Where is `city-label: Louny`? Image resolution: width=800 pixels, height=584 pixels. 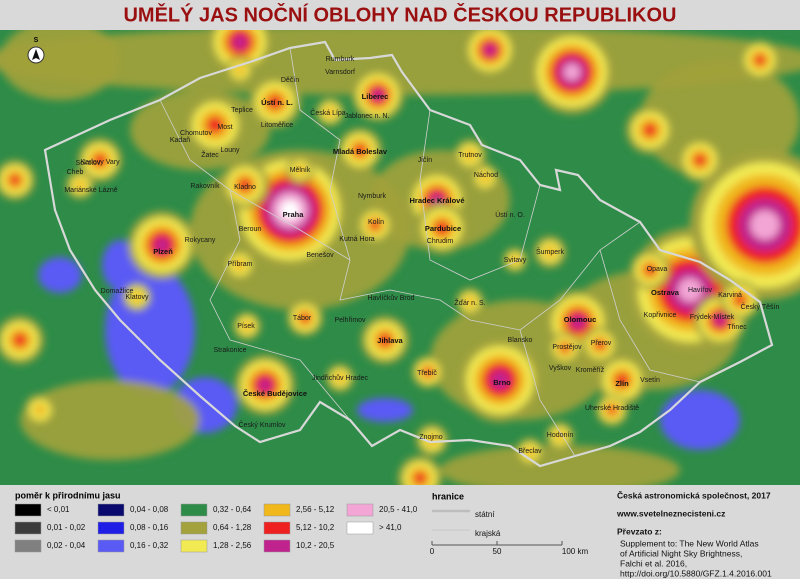
city-label: Louny is located at coordinates (230, 150).